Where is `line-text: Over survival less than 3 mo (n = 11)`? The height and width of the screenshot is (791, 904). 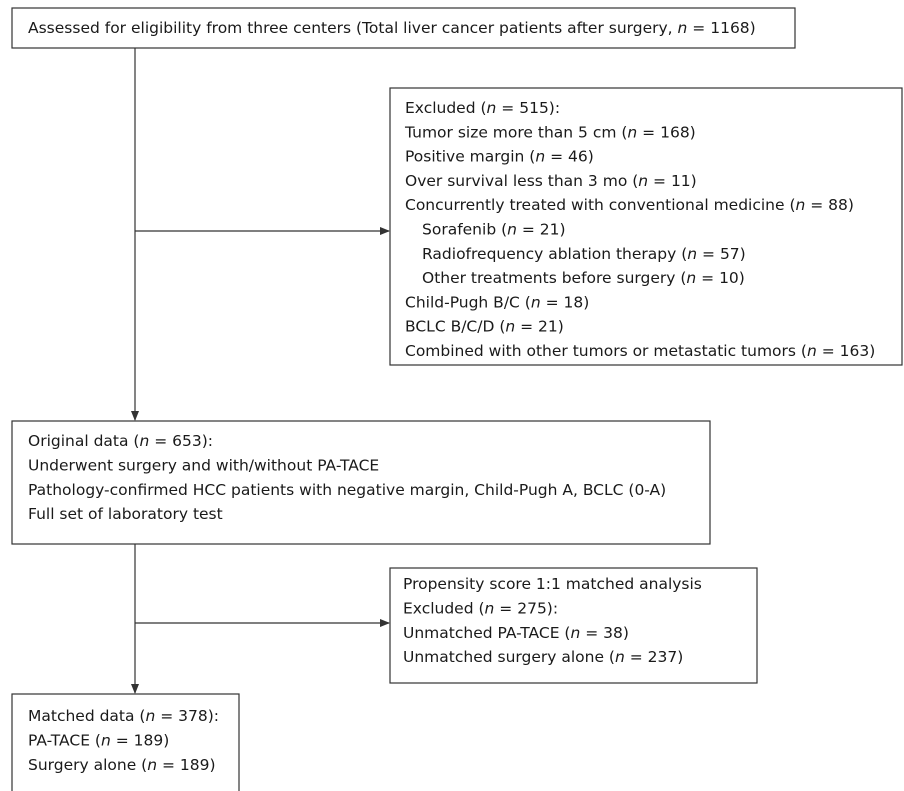 line-text: Over survival less than 3 mo (n = 11) is located at coordinates (551, 180).